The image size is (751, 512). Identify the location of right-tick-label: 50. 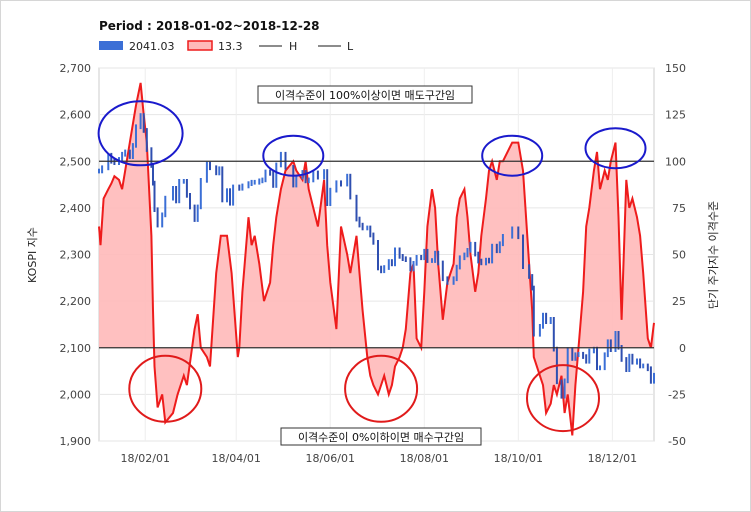
(679, 255).